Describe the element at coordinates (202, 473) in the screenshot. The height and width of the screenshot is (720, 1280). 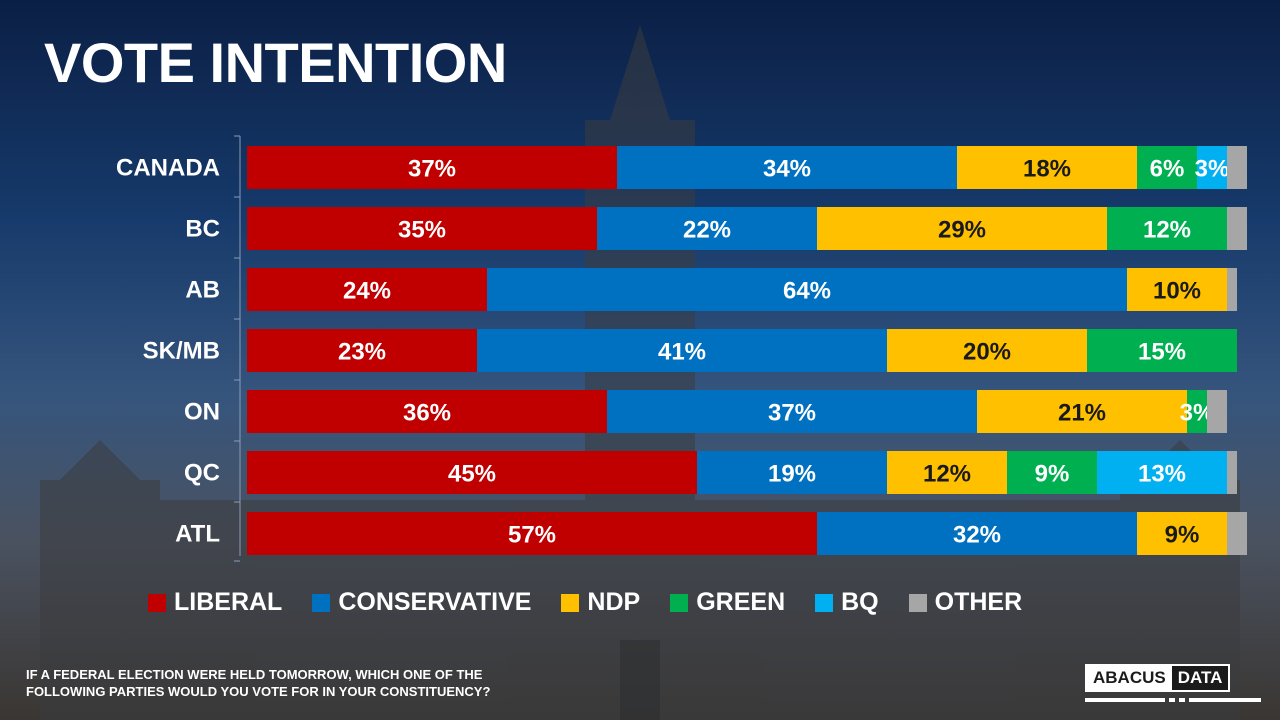
I see `category-label: QC` at that location.